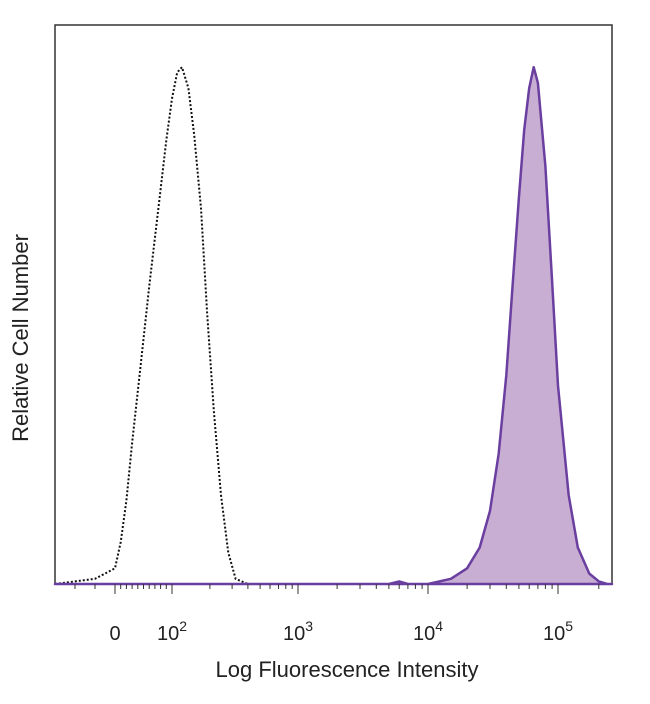 This screenshot has height=704, width=650. Describe the element at coordinates (20, 338) in the screenshot. I see `y-axis-title: Relative Cell Number` at that location.